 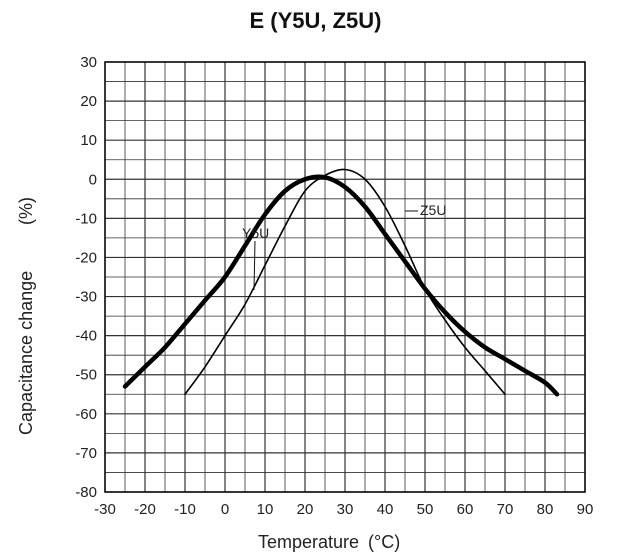 What do you see at coordinates (585, 509) in the screenshot?
I see `x-tick-label: 90` at bounding box center [585, 509].